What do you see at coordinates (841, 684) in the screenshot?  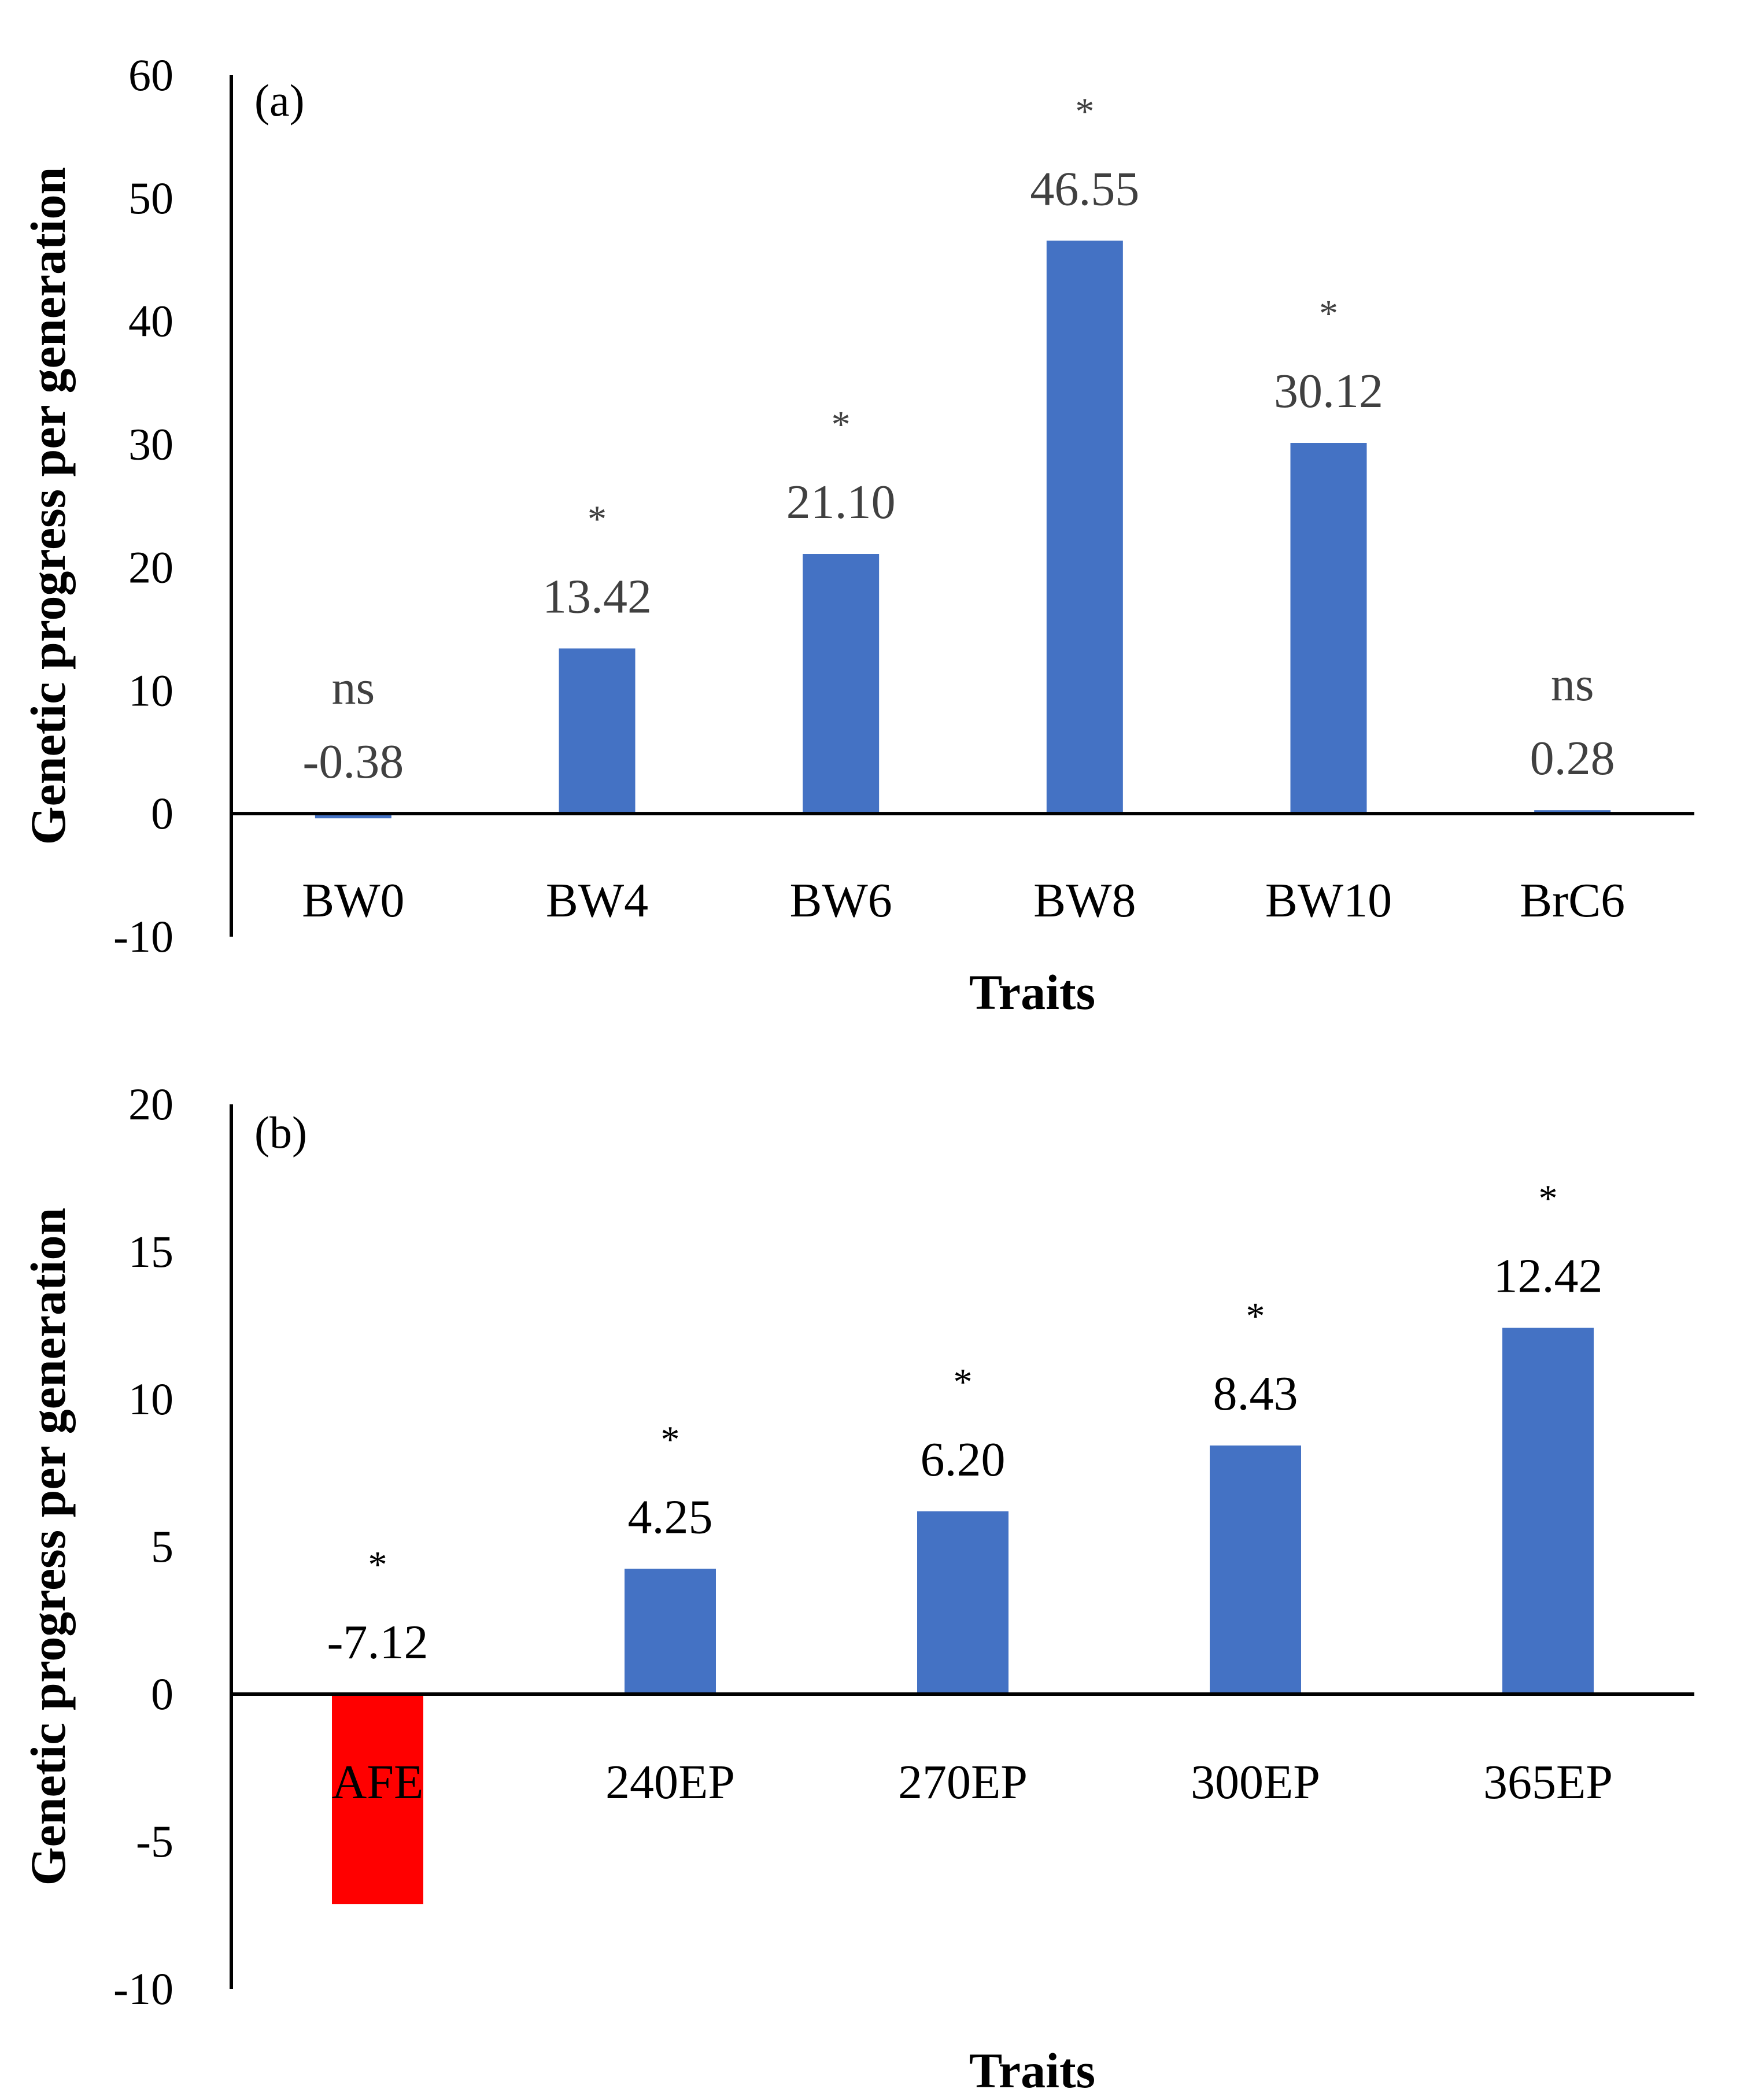 I see `bar-bw6` at bounding box center [841, 684].